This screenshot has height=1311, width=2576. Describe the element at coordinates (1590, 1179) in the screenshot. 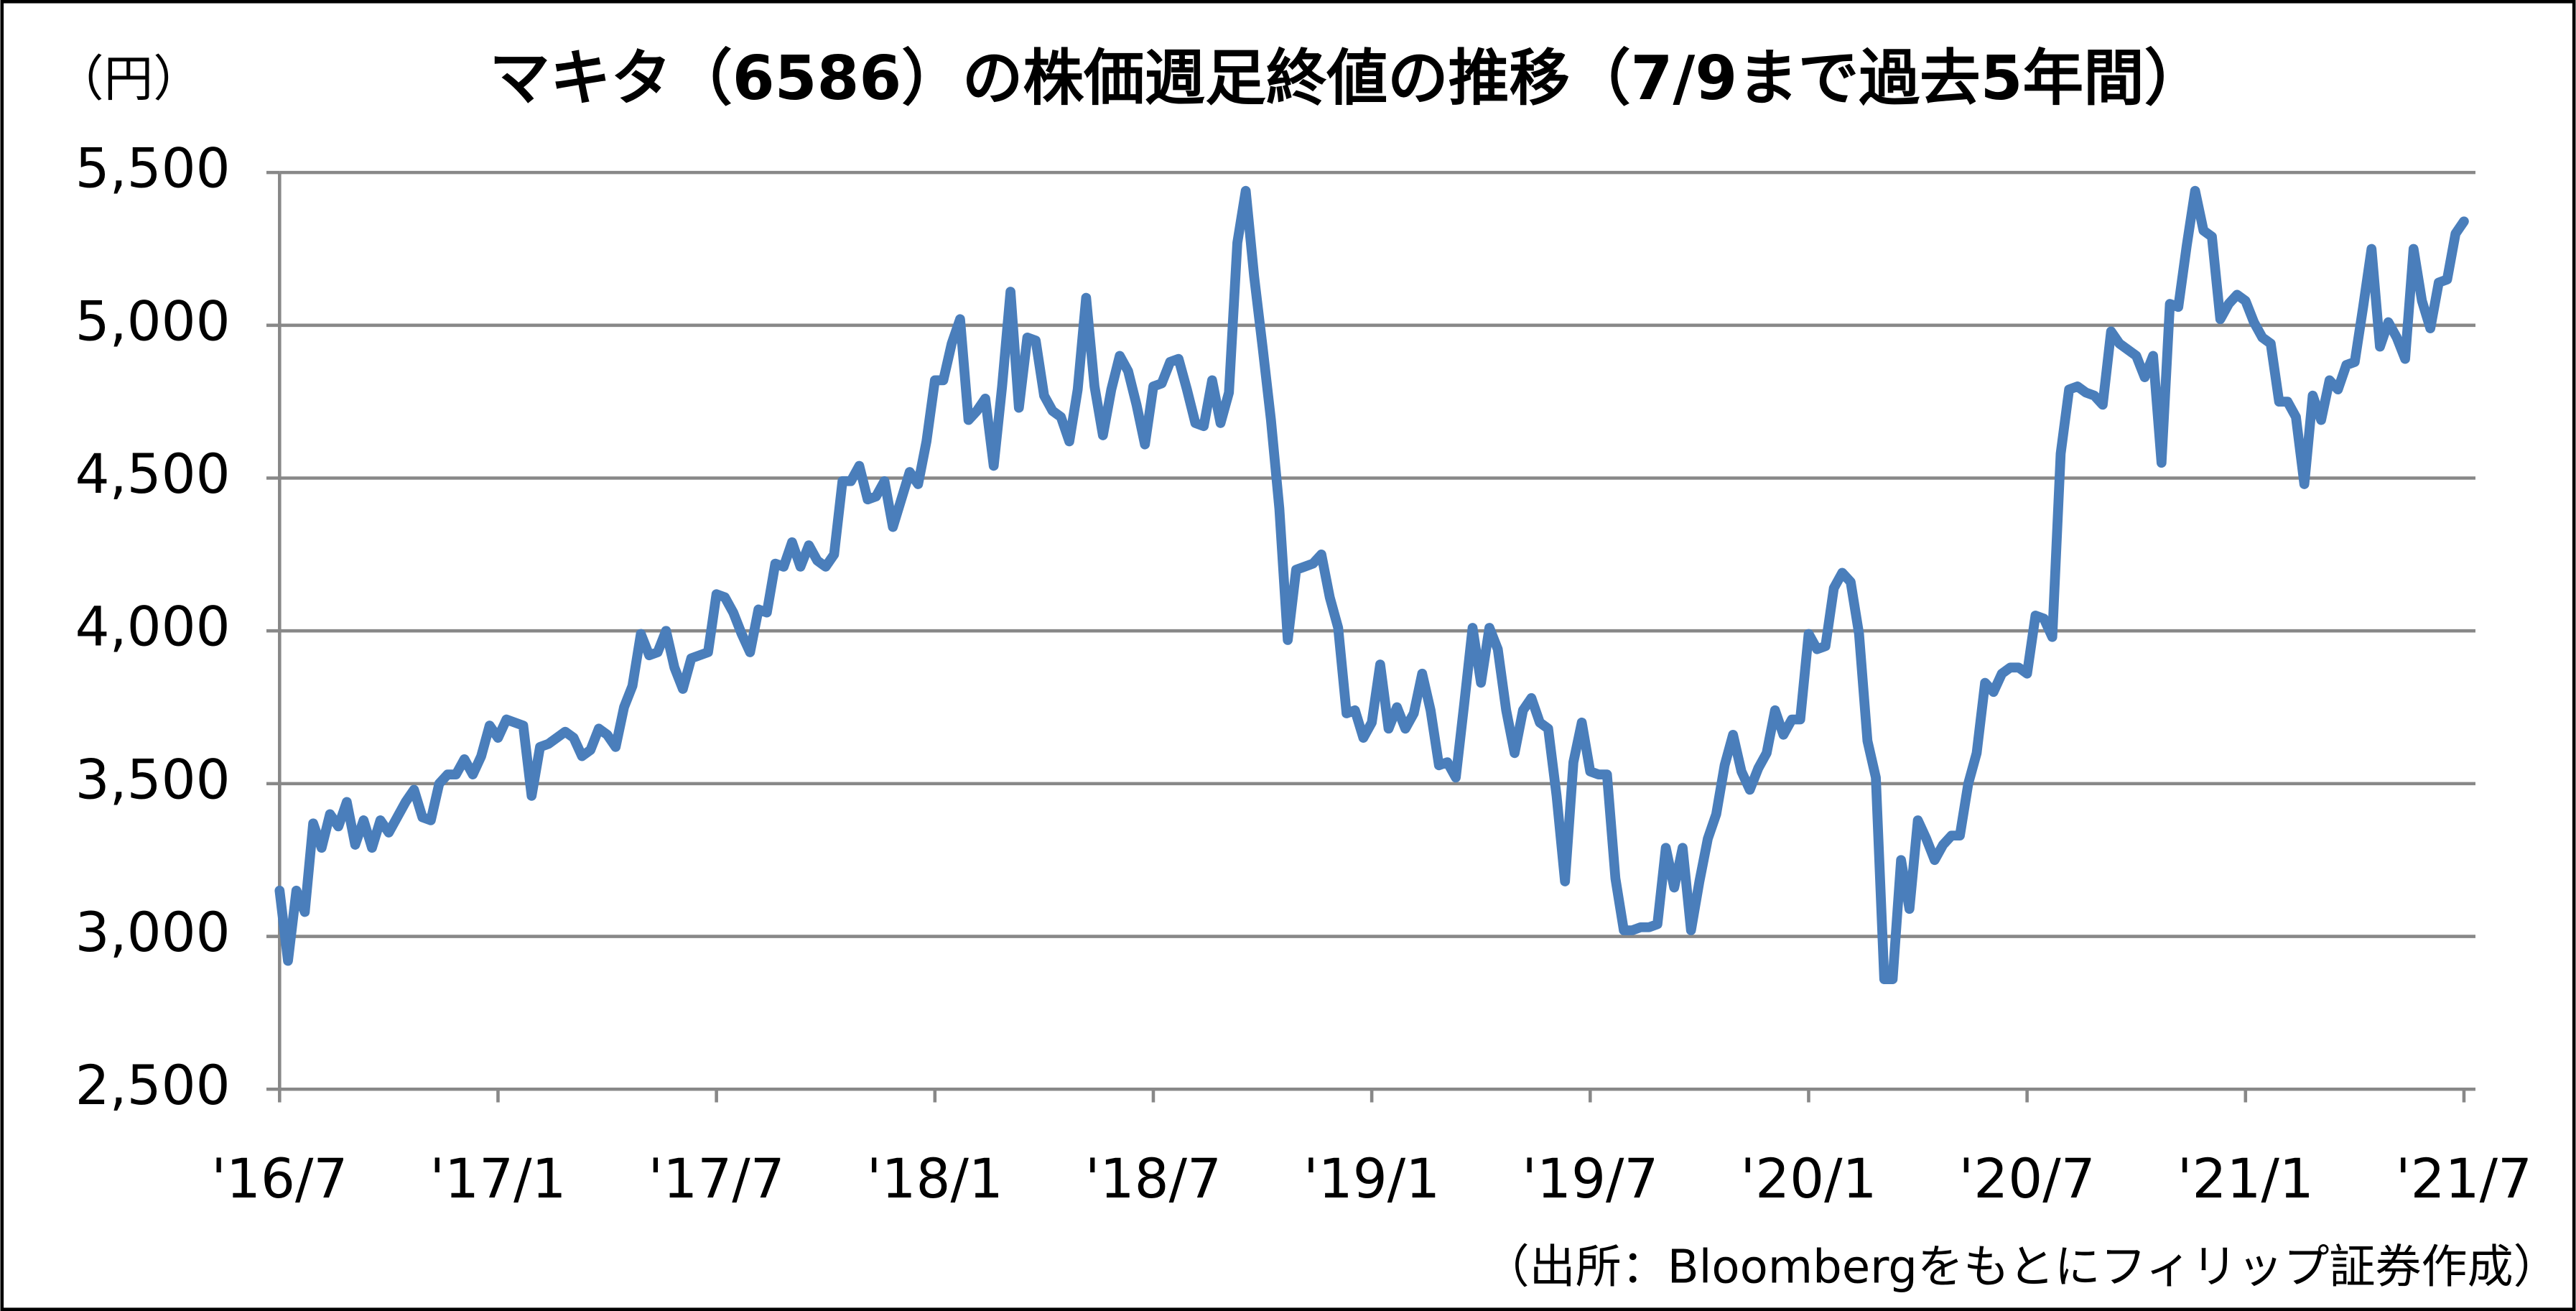

I see `x-tick-label: '19/7` at that location.